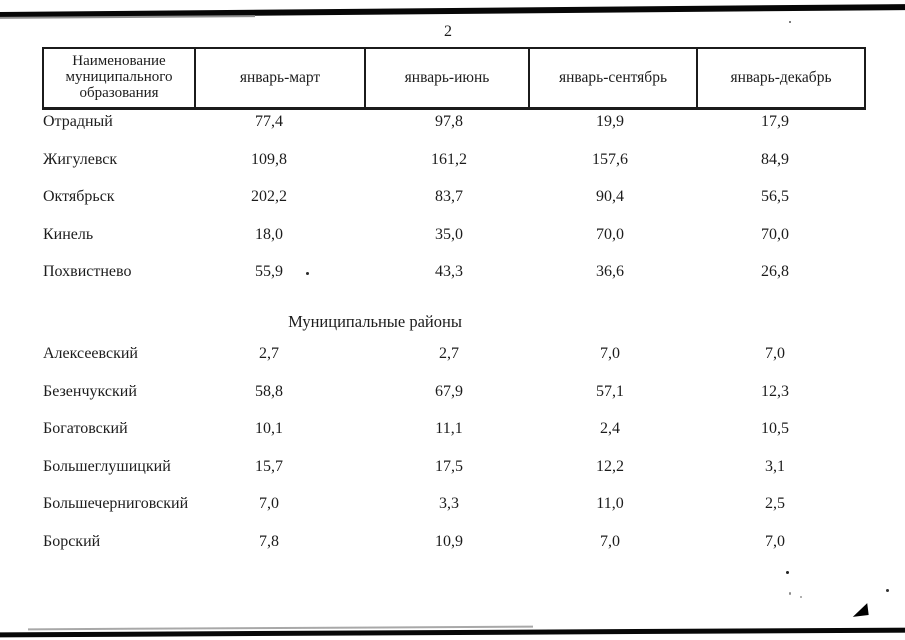 This screenshot has width=905, height=640. I want to click on row-name: Большеглушицкий, so click(107, 466).